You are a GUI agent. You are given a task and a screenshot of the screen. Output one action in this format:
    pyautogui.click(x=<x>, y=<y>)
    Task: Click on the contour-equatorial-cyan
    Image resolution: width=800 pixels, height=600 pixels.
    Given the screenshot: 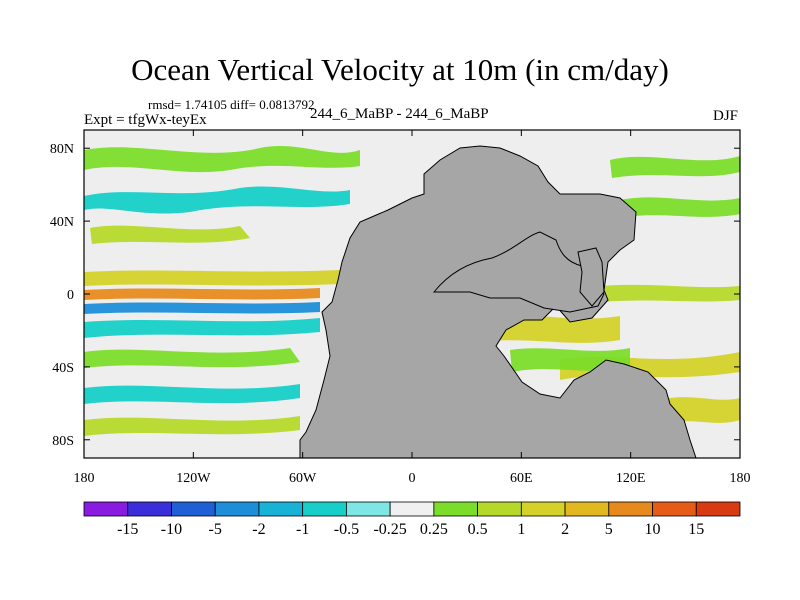 What is the action you would take?
    pyautogui.click(x=202, y=328)
    